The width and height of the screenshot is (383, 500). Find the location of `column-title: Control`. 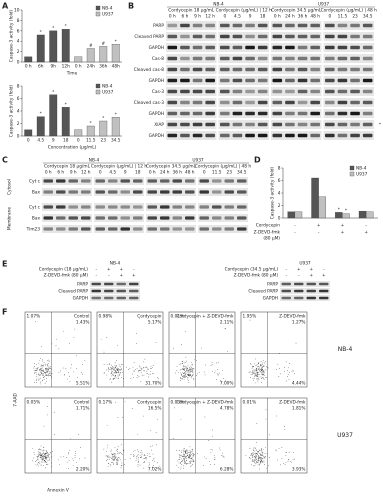

column-title: Control is located at coordinates (82, 403).